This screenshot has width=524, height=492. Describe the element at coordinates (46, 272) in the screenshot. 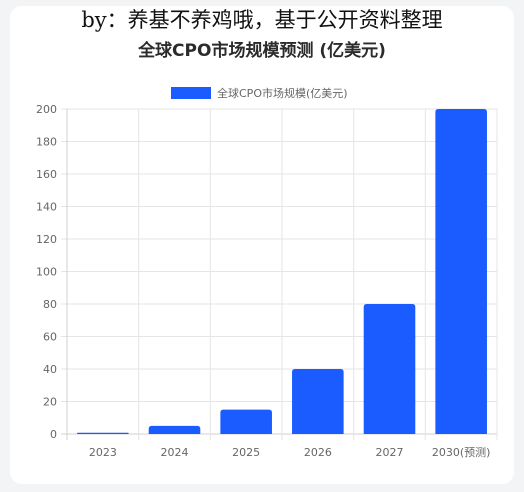

I see `y-tick-label: 100` at that location.